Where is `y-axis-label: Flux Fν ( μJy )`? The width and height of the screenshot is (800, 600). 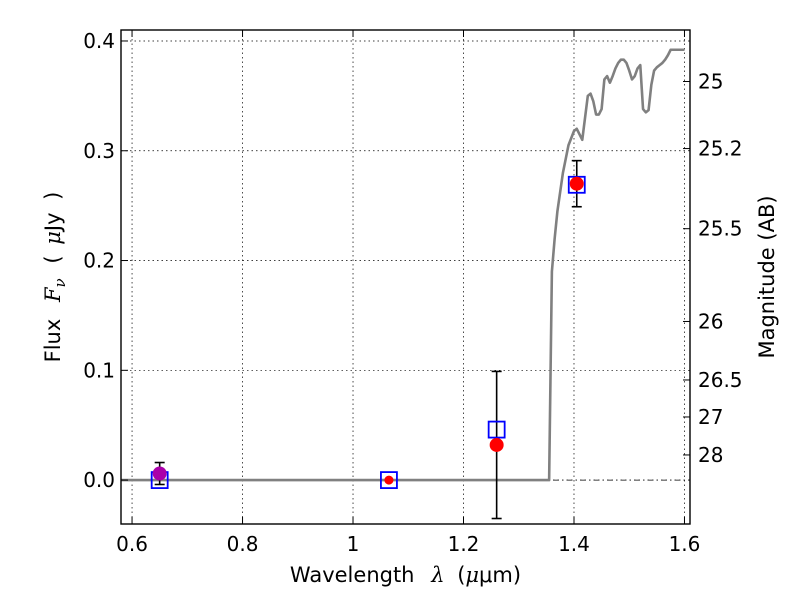 y-axis-label: Flux Fν ( μJy ) is located at coordinates (55, 277).